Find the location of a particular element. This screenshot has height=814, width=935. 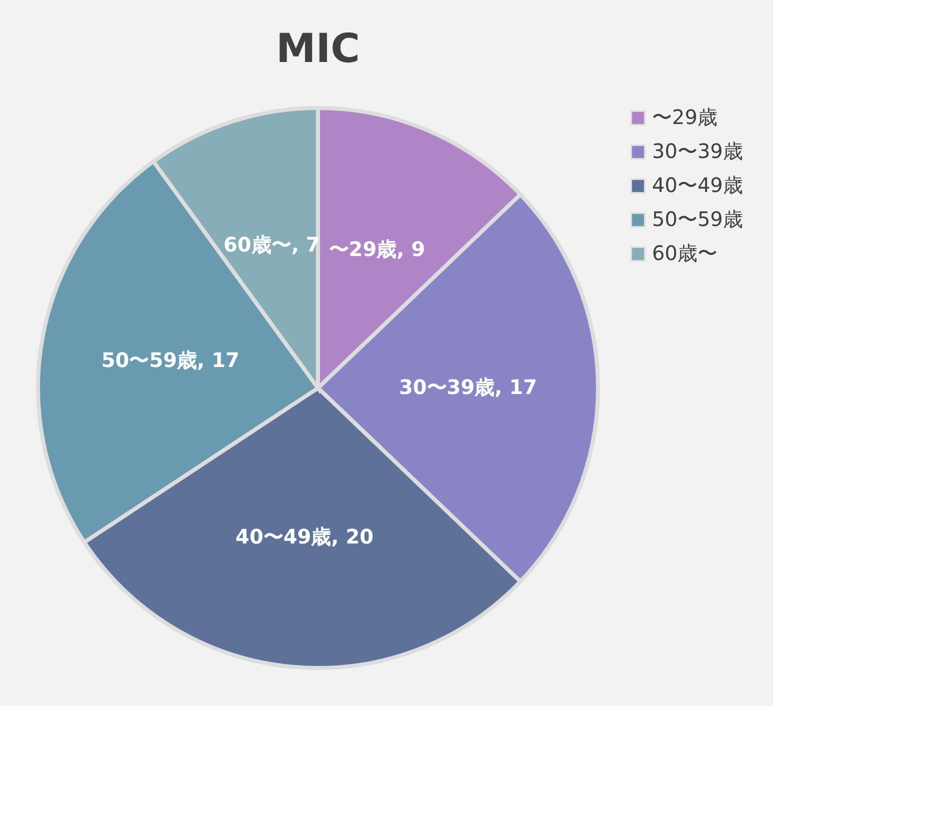

legend-label: 60歳〜 is located at coordinates (685, 253).